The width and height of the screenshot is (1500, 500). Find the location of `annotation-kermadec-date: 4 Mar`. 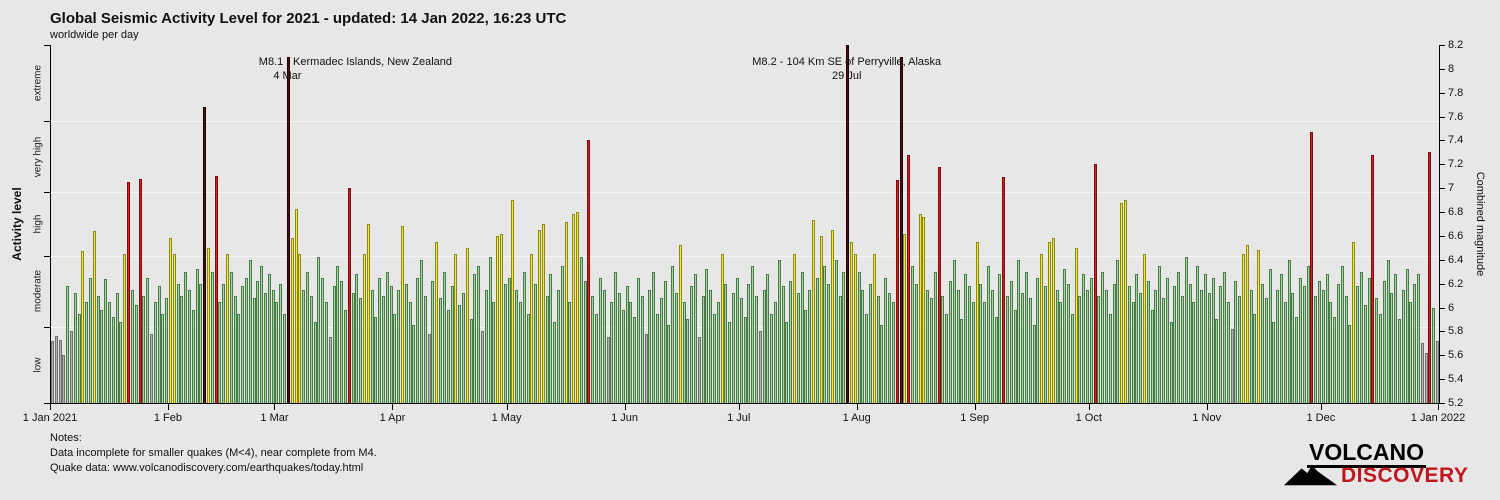

annotation-kermadec-date: 4 Mar is located at coordinates (287, 76).